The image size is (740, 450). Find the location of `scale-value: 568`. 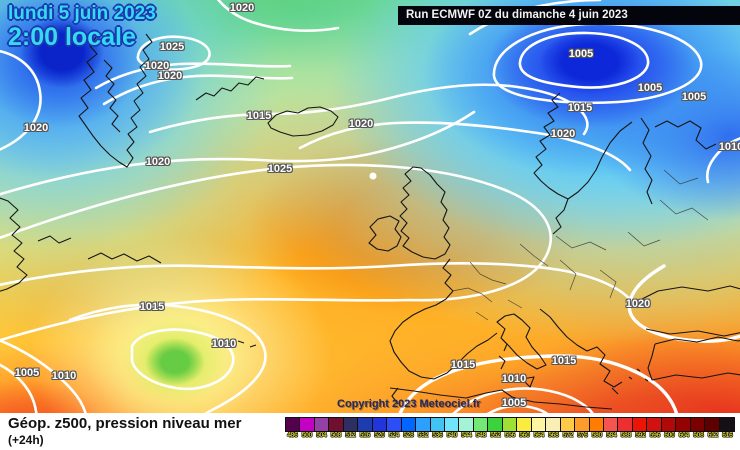

scale-value: 568 is located at coordinates (553, 435).